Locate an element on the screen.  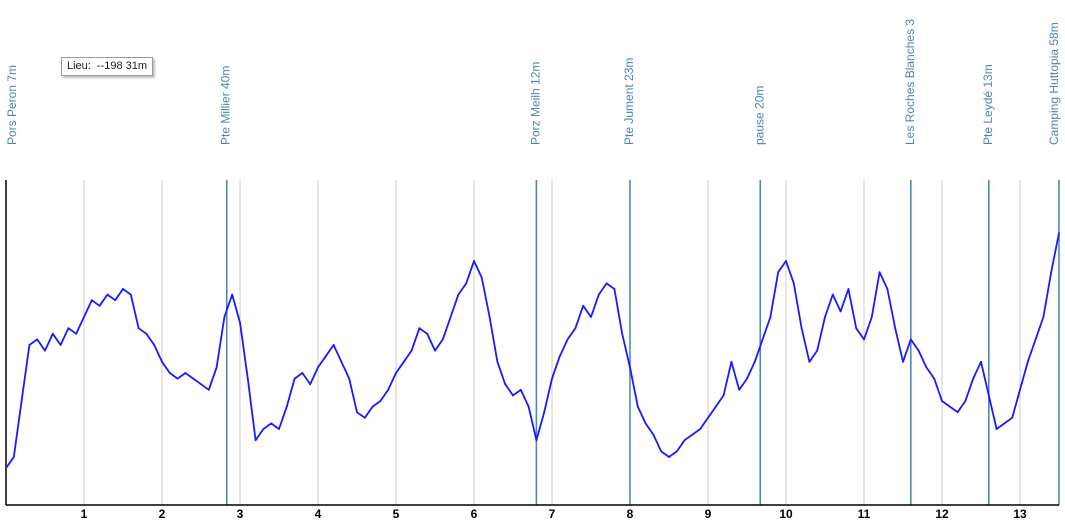
x-tick-label-5: 5 is located at coordinates (396, 513).